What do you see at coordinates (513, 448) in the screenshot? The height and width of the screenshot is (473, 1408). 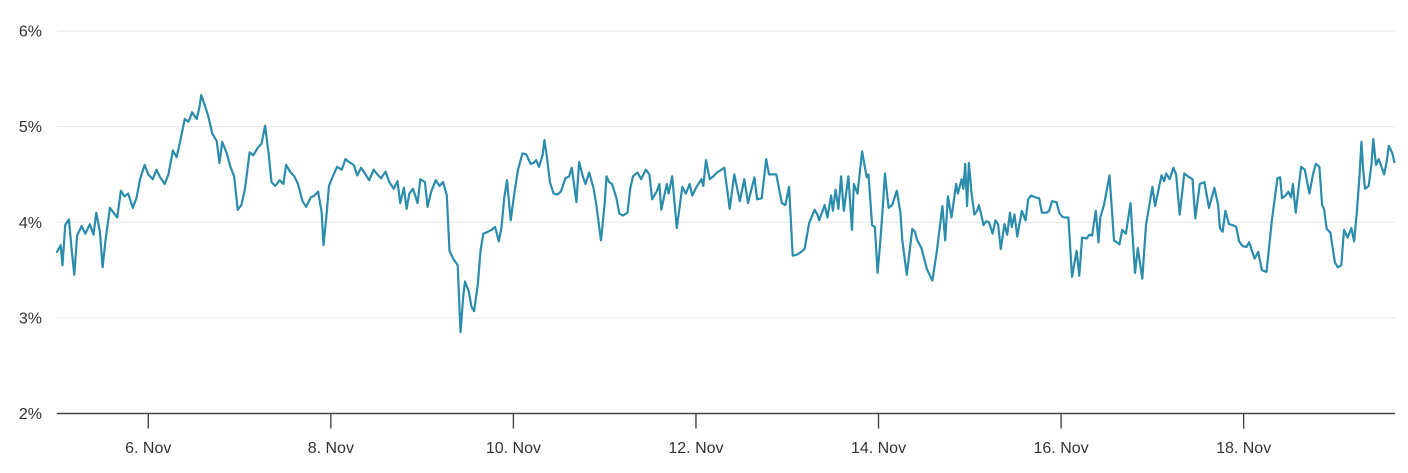 I see `x-axis-label: 10. Nov` at bounding box center [513, 448].